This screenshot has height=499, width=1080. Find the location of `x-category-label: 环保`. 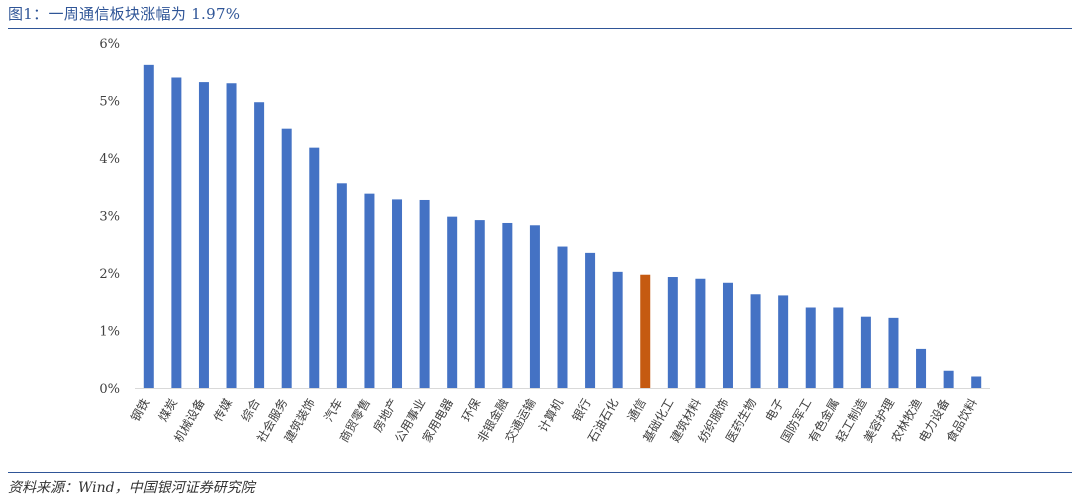

x-category-label: 环保 is located at coordinates (471, 410).